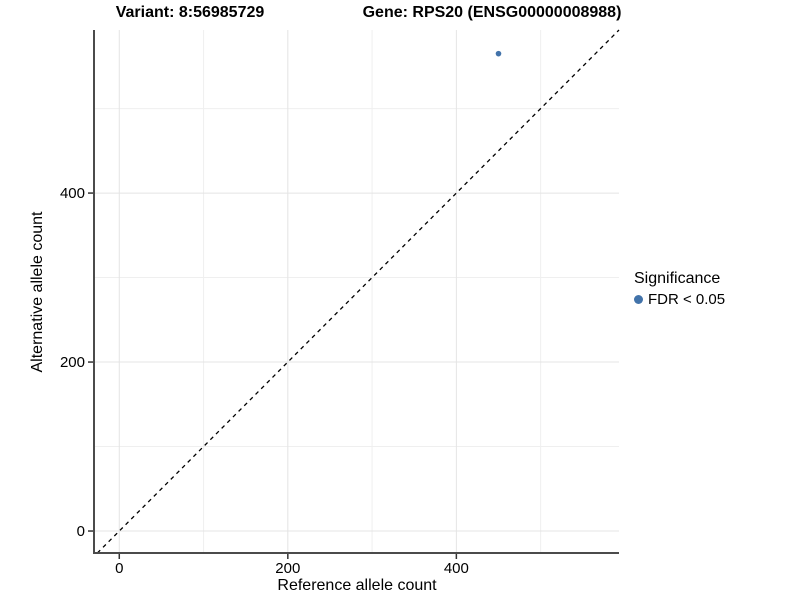  What do you see at coordinates (456, 568) in the screenshot?
I see `x-tick-label: 400` at bounding box center [456, 568].